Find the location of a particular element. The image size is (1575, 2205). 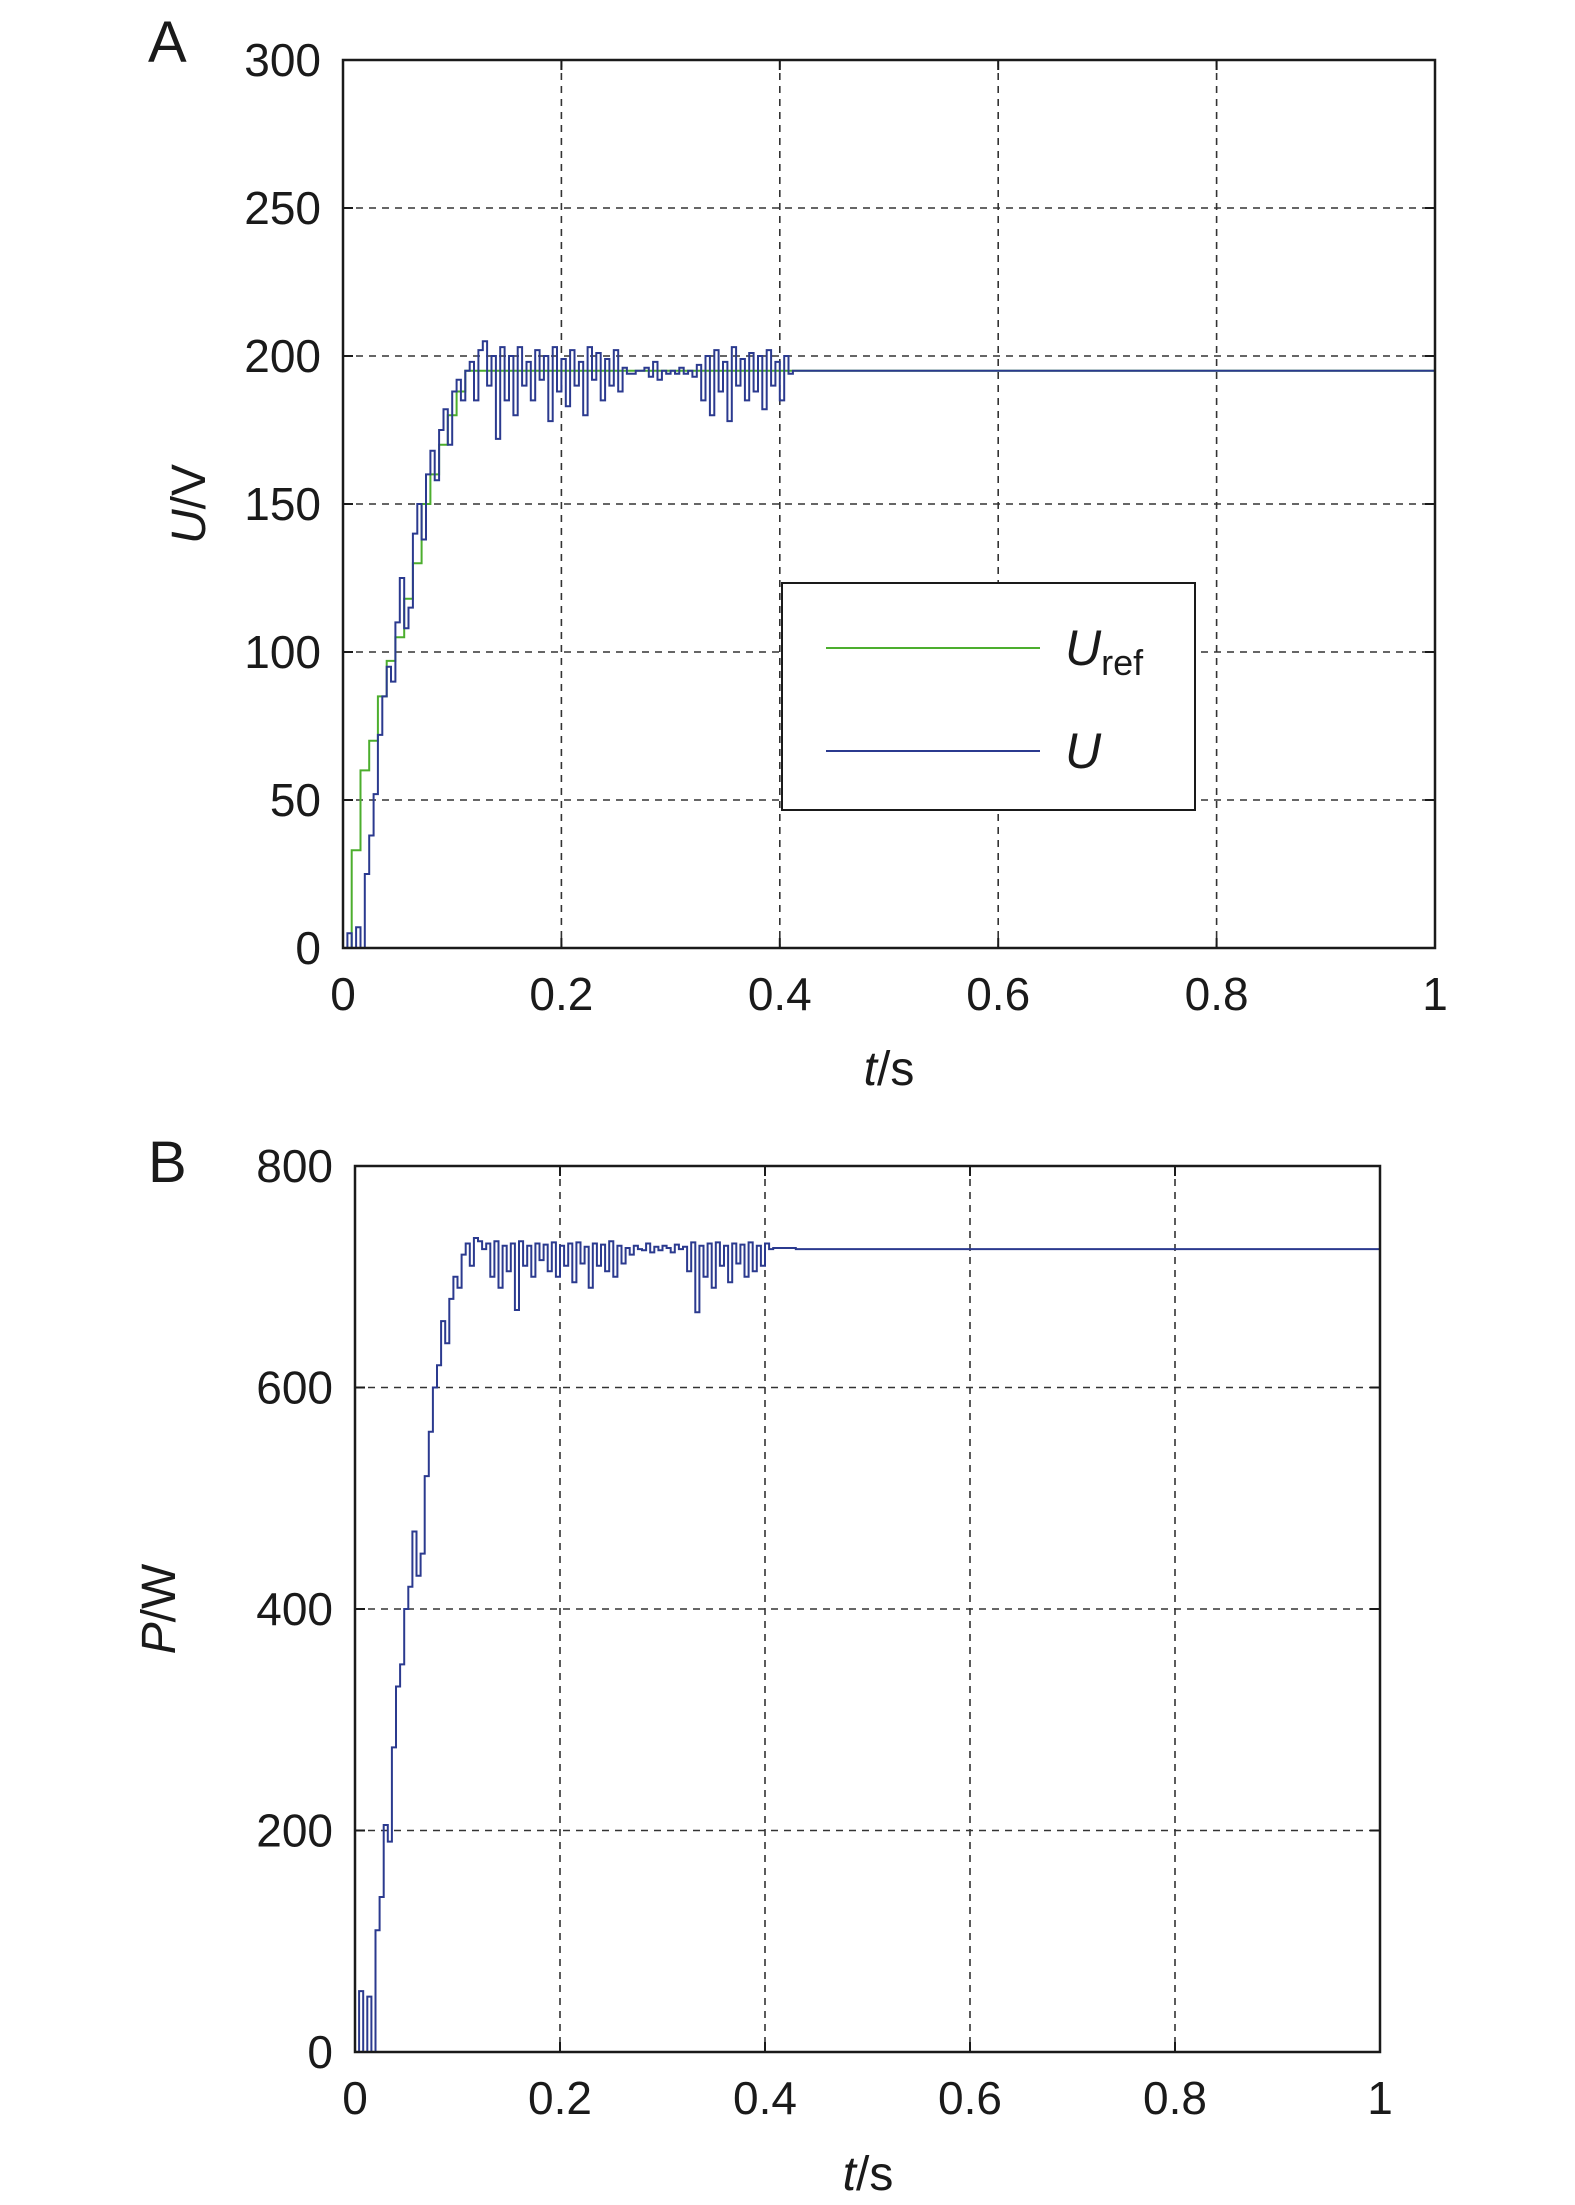

y-tick-labels-a: 0 50 100 150 200 250 300 is located at coordinates (282, 504).